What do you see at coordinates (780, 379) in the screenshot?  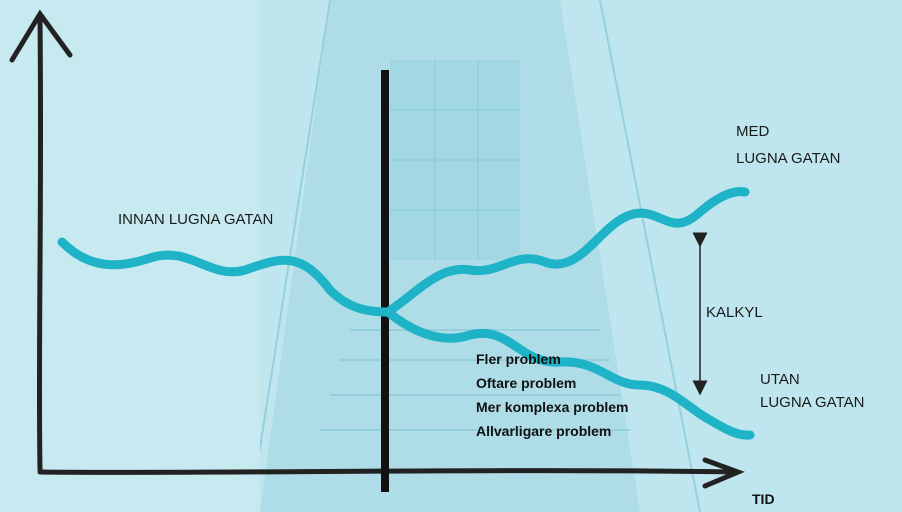 I see `label-without: UTAN` at bounding box center [780, 379].